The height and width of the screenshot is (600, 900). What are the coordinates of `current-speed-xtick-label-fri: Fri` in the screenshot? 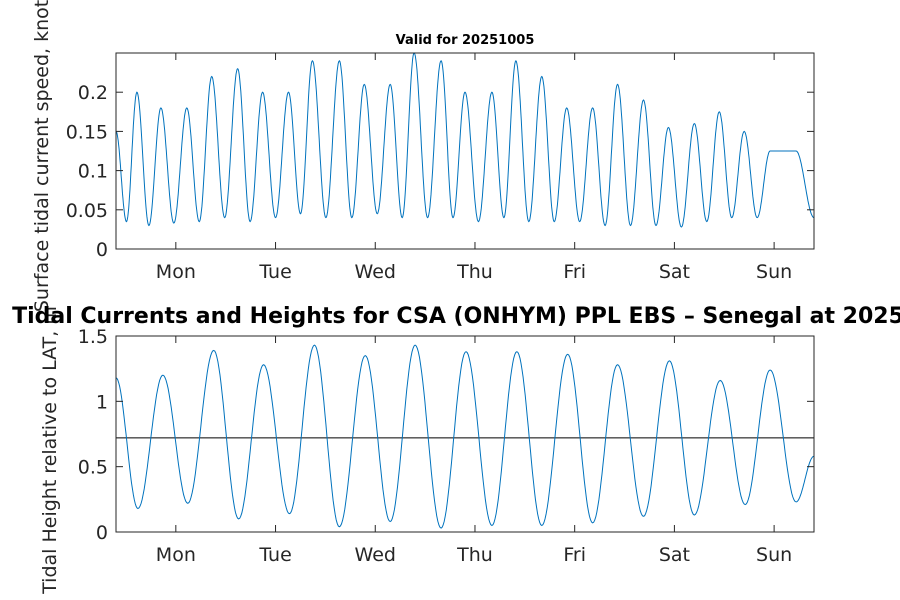 It's located at (574, 272).